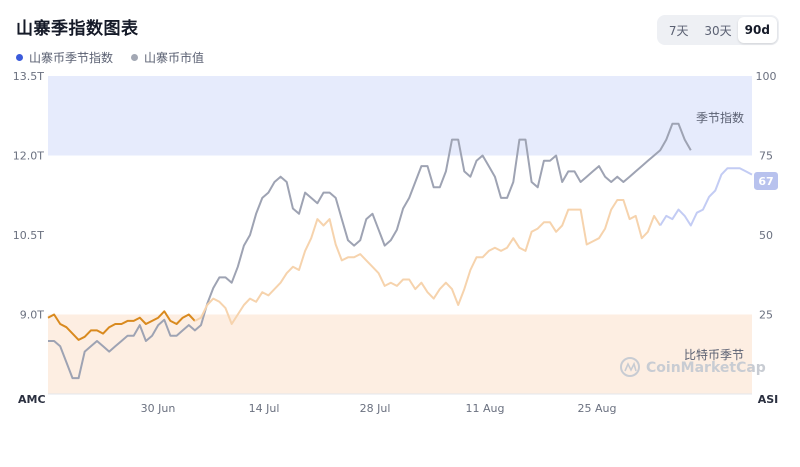 Image resolution: width=800 pixels, height=467 pixels. Describe the element at coordinates (264, 408) in the screenshot. I see `x-axis-tick: 14 Jul` at that location.